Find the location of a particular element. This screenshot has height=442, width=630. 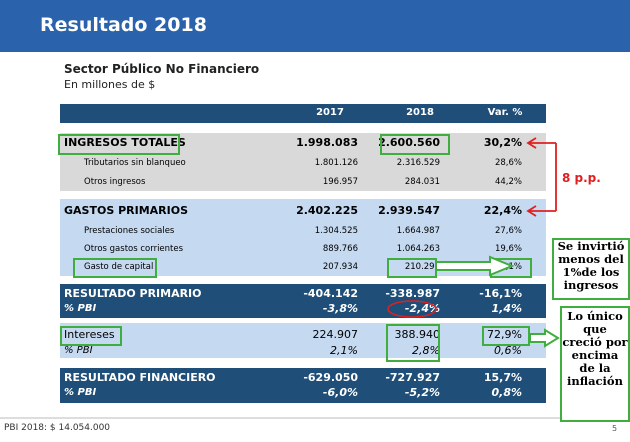

primary-bg is located at coordinates (303, 301).